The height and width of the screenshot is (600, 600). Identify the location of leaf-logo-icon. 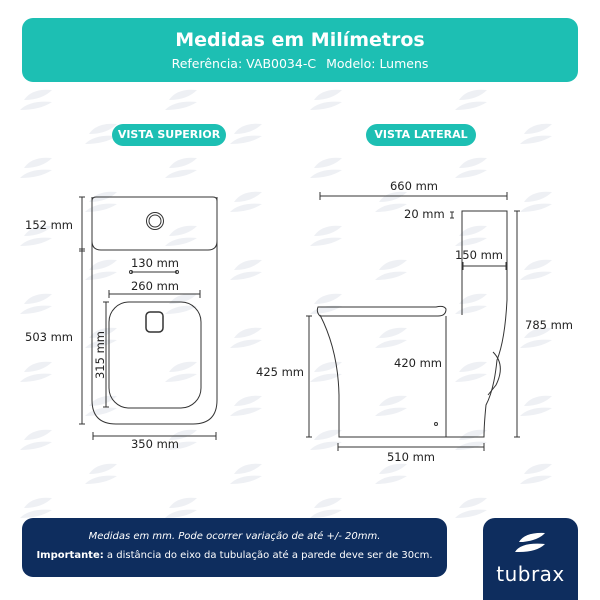
(529, 542).